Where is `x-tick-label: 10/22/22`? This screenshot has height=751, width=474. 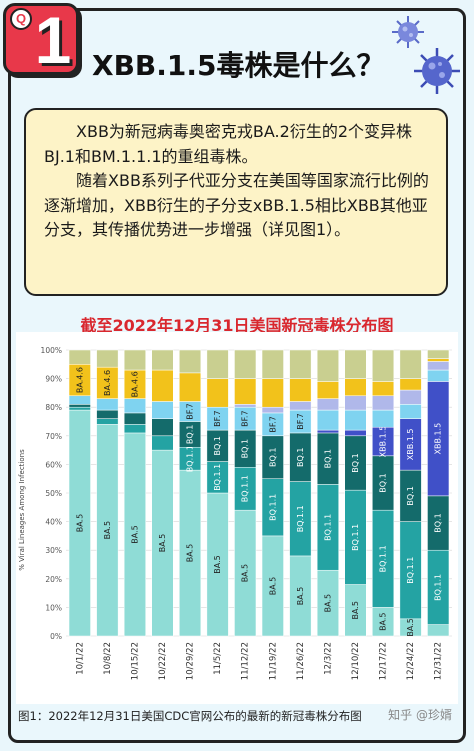 x-tick-label: 10/22/22 is located at coordinates (163, 661).